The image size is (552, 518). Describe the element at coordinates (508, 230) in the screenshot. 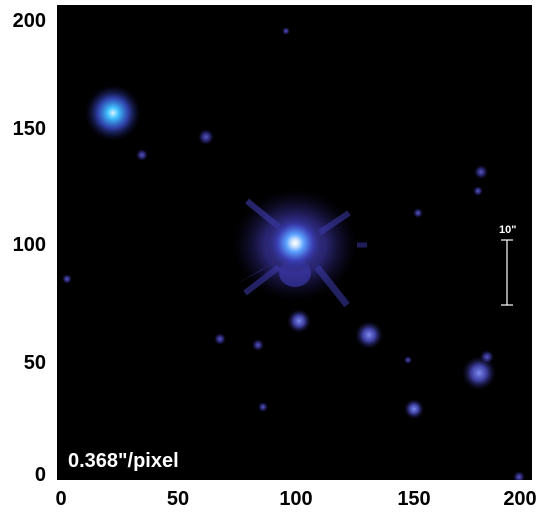

I see `scale-bar-label: 10"` at that location.